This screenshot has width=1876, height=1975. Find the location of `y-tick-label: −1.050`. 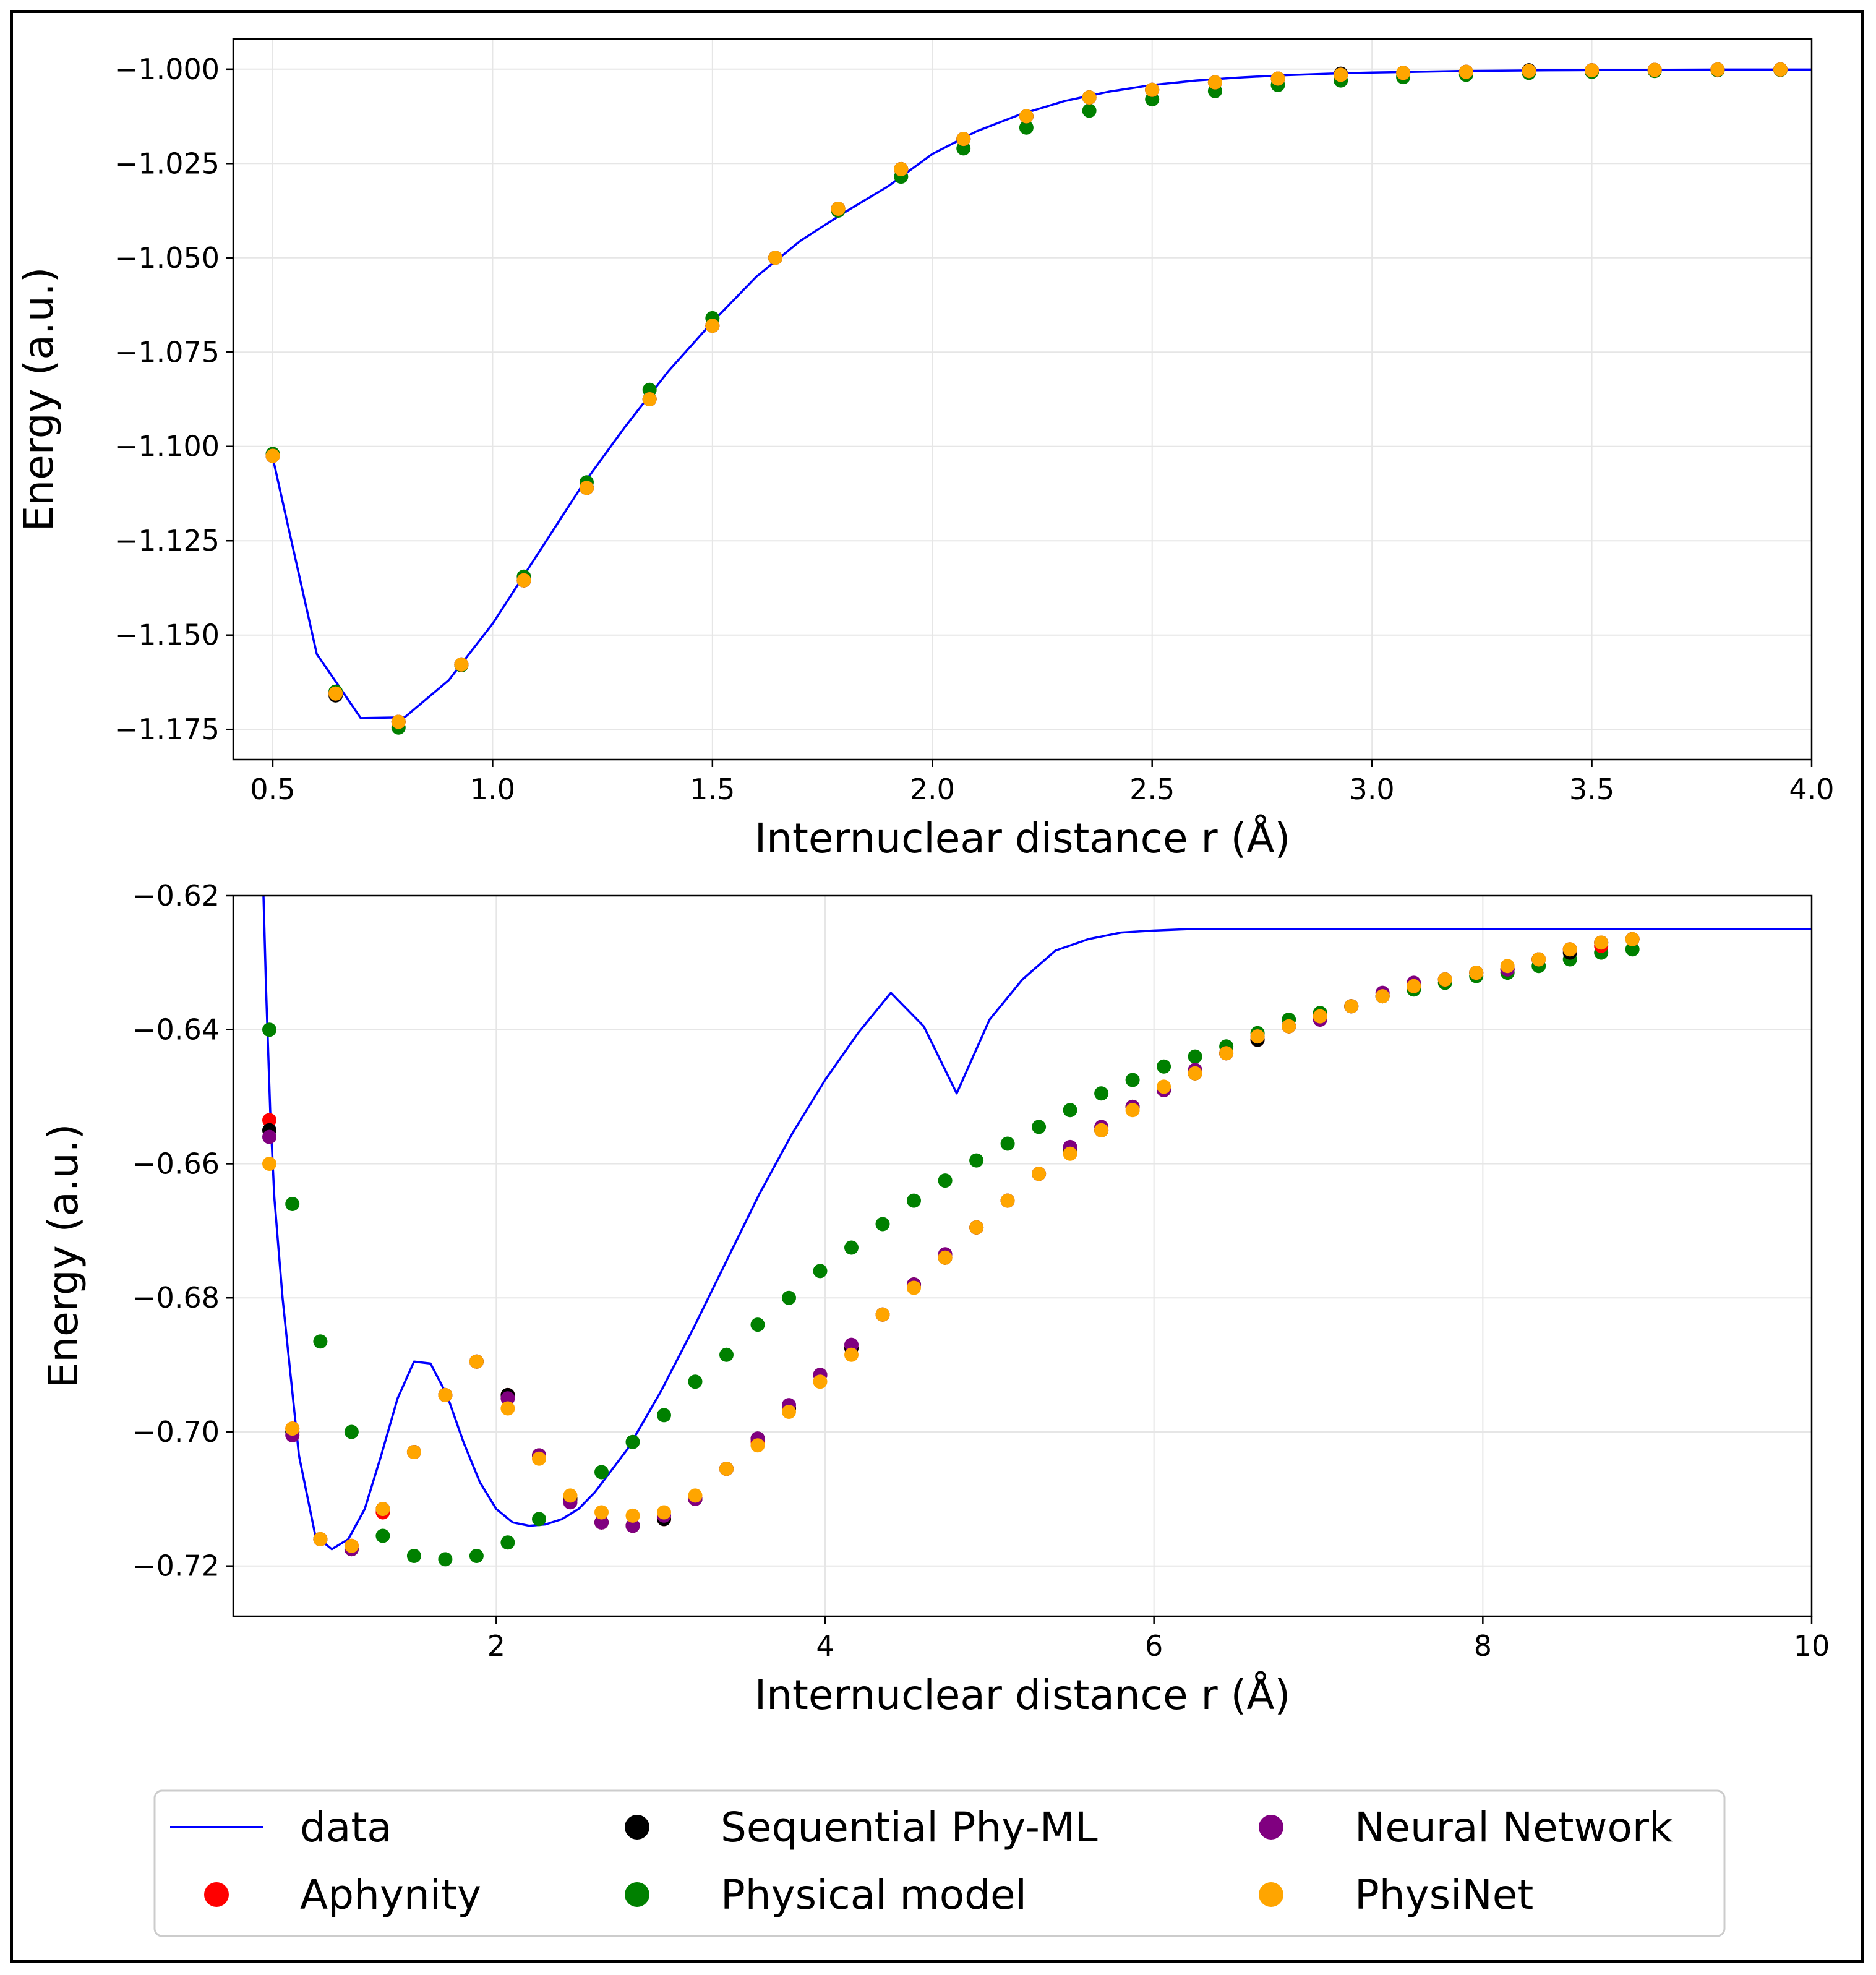

y-tick-label: −1.050 is located at coordinates (167, 258).